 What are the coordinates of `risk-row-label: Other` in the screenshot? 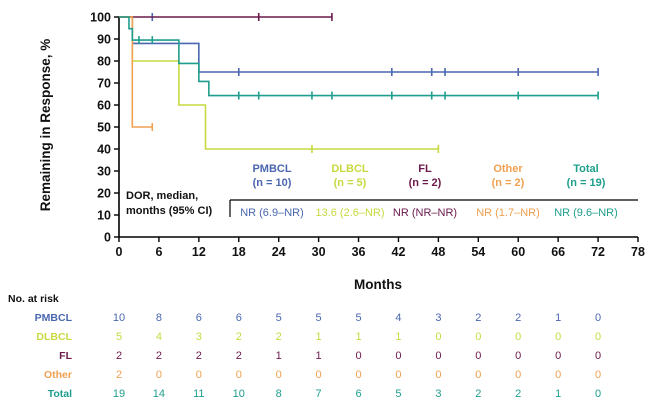 It's located at (58, 375).